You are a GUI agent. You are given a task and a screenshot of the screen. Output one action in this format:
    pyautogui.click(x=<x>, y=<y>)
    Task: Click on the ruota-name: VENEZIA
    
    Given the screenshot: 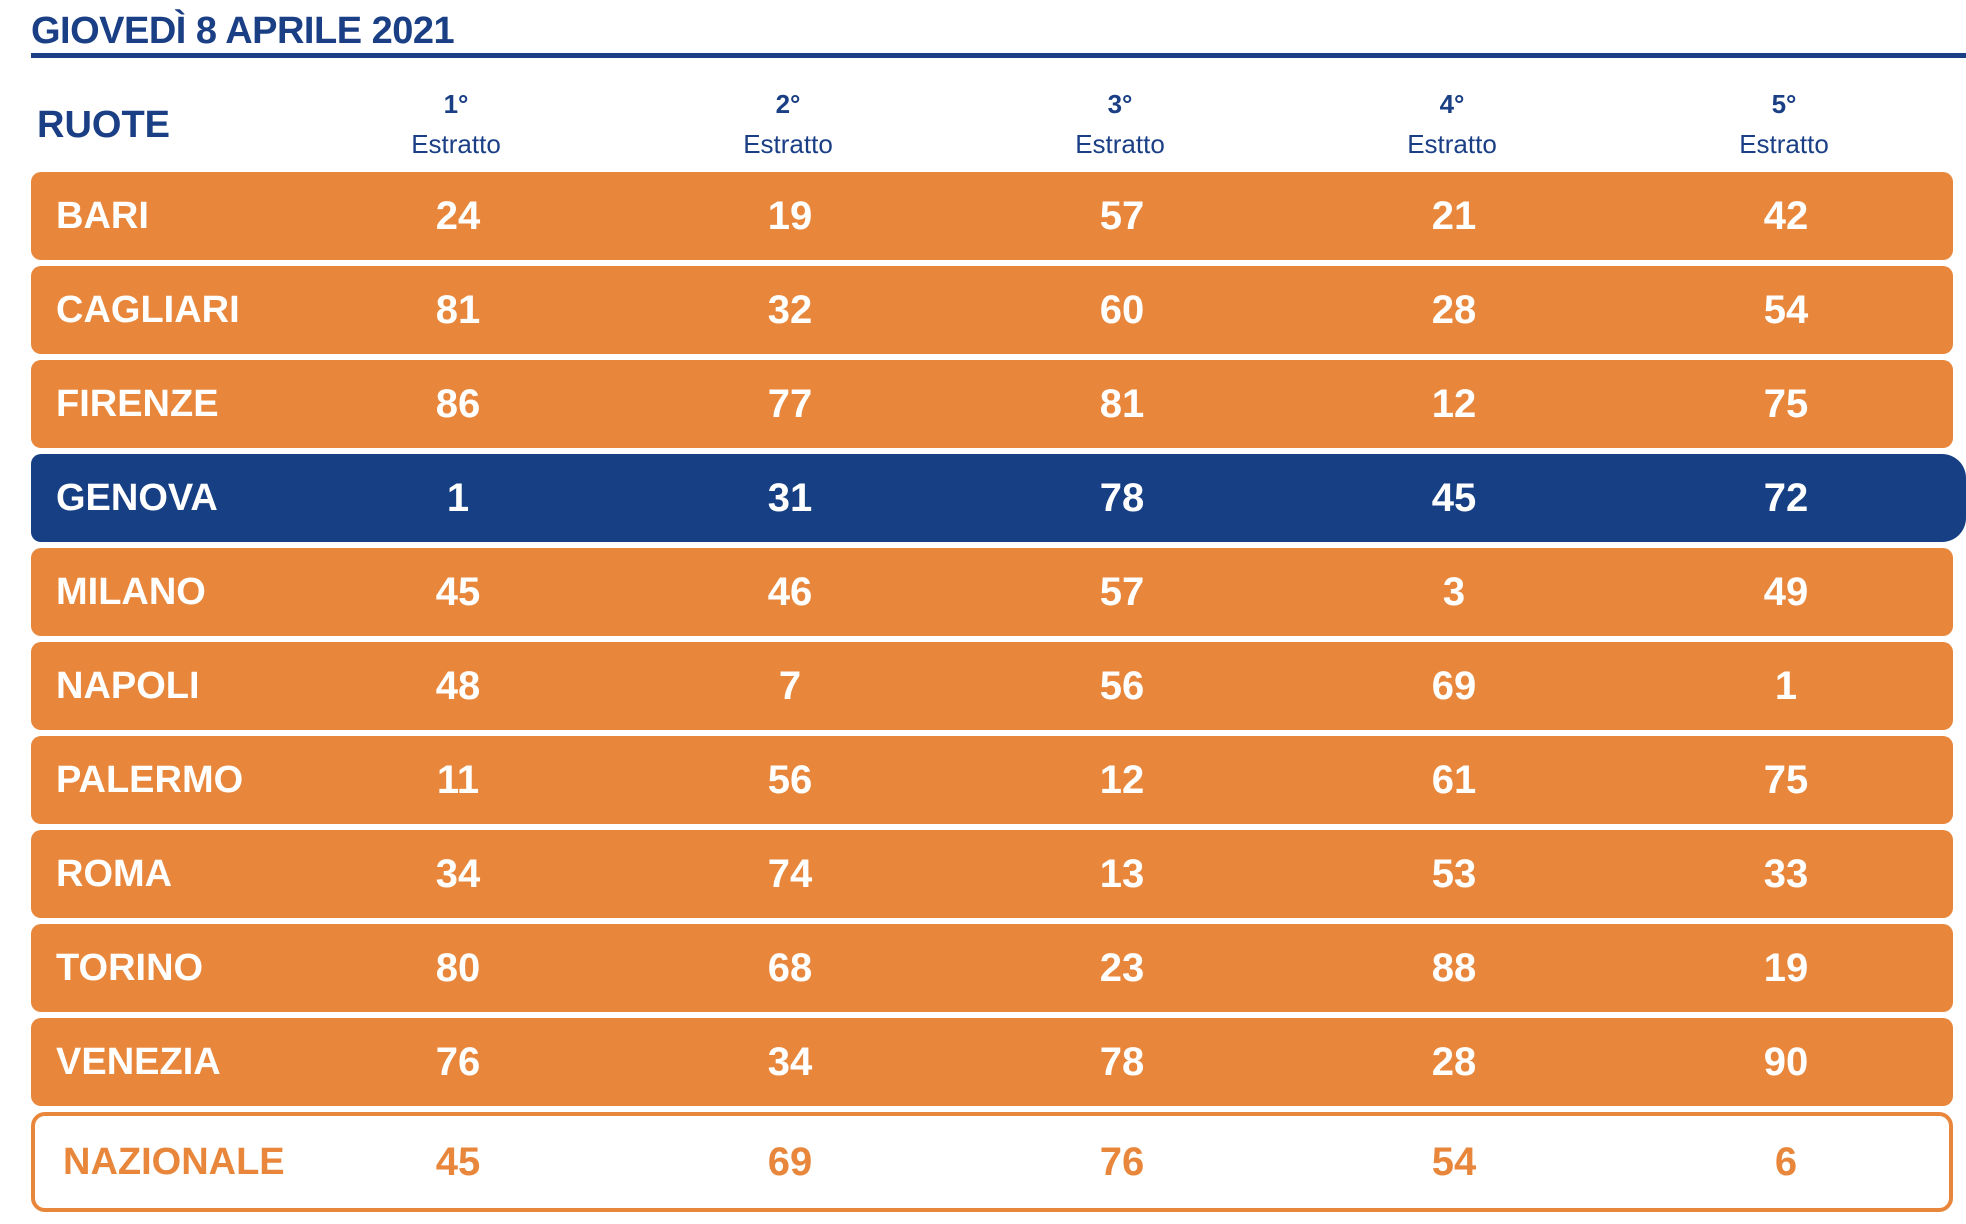 What is the action you would take?
    pyautogui.click(x=138, y=1062)
    